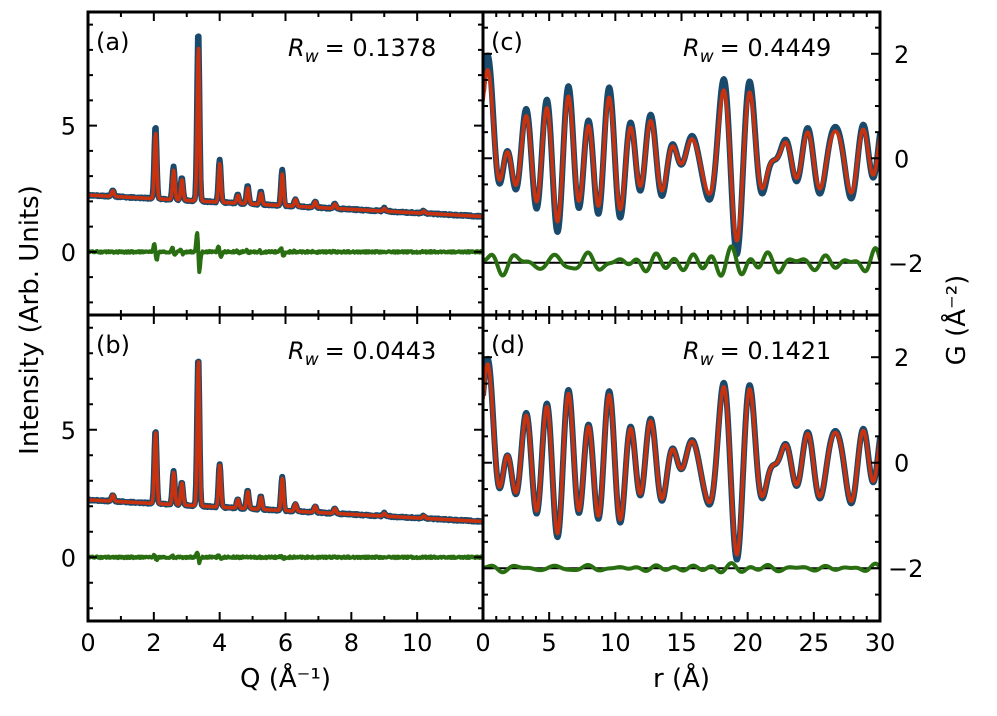 This screenshot has width=997, height=716. What do you see at coordinates (30, 320) in the screenshot?
I see `left-y-axis-title: Intensity (Arb. Units)` at bounding box center [30, 320].